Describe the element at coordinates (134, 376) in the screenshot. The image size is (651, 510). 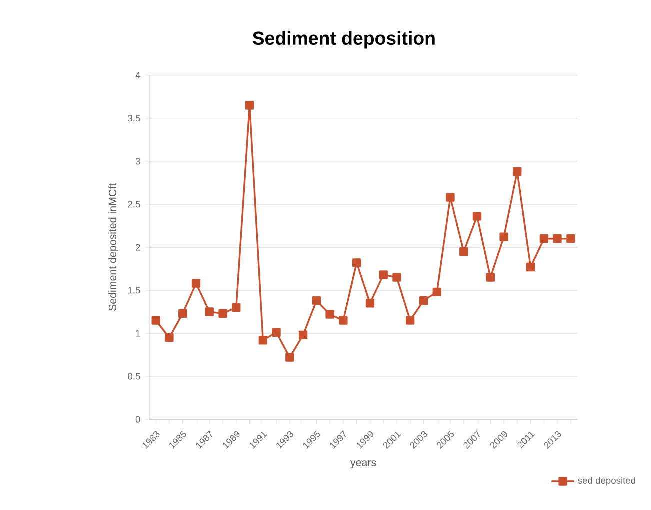
I see `y-tick-label: 0.5` at that location.